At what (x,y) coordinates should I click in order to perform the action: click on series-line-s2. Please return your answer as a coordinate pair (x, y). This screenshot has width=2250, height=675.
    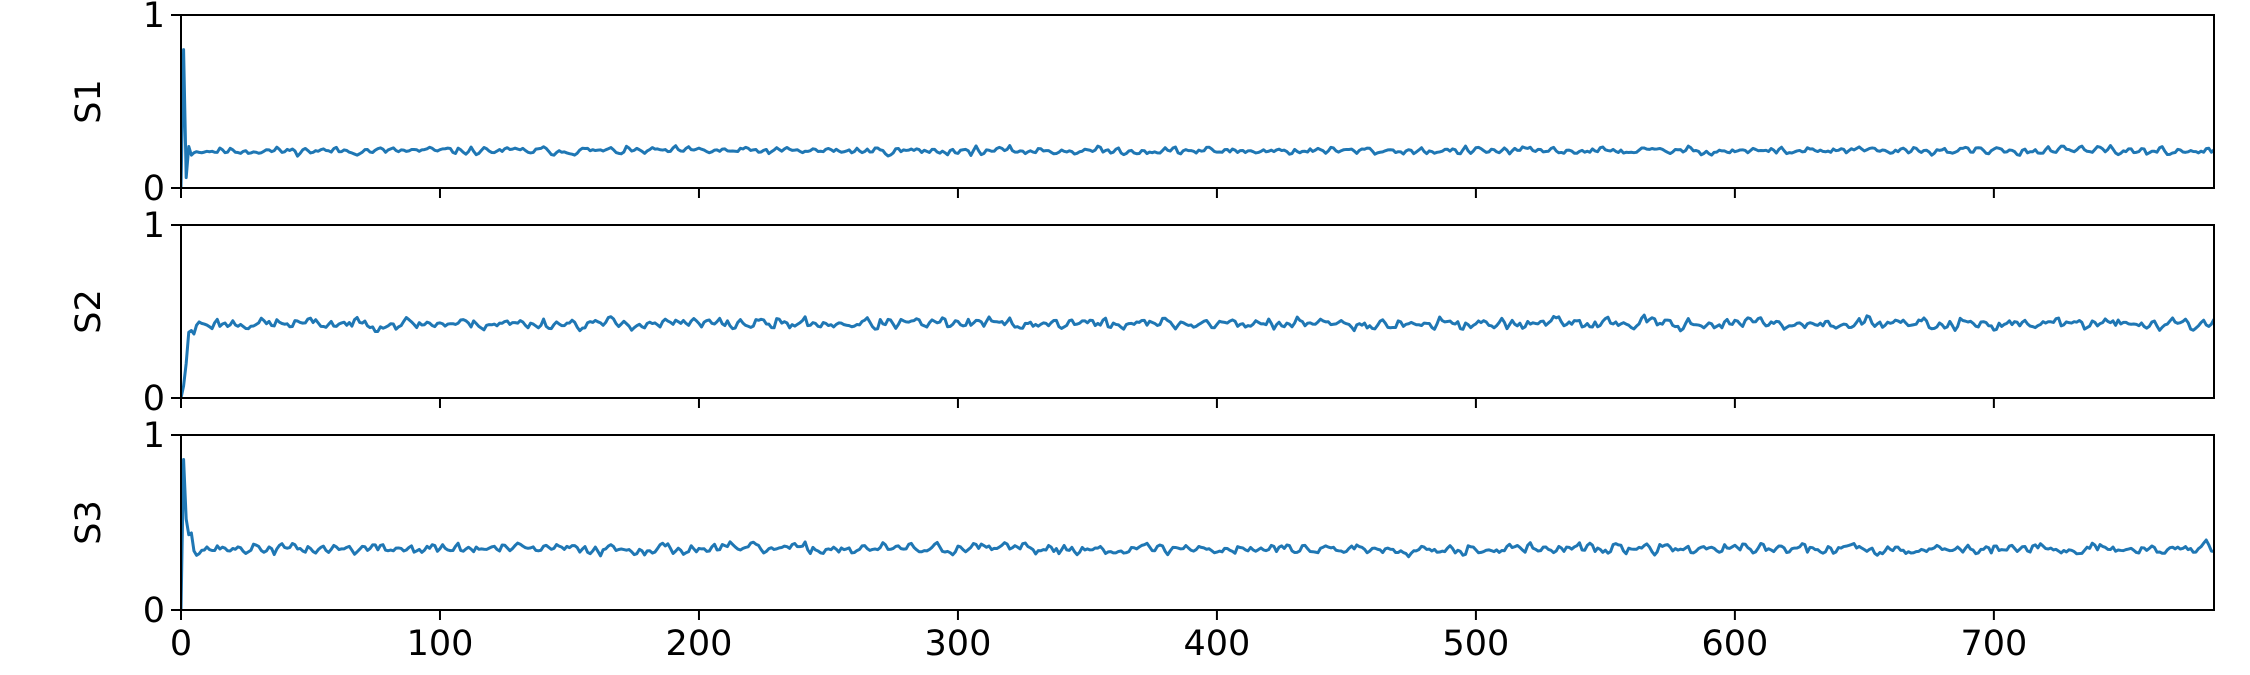
    Looking at the image, I should click on (1197, 355).